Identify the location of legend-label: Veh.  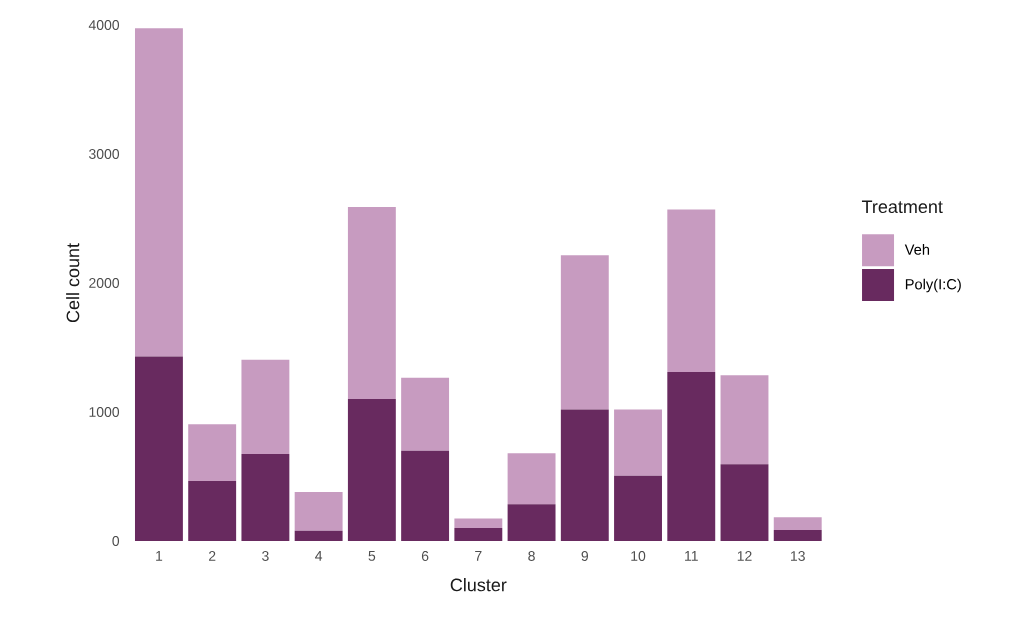
(917, 249).